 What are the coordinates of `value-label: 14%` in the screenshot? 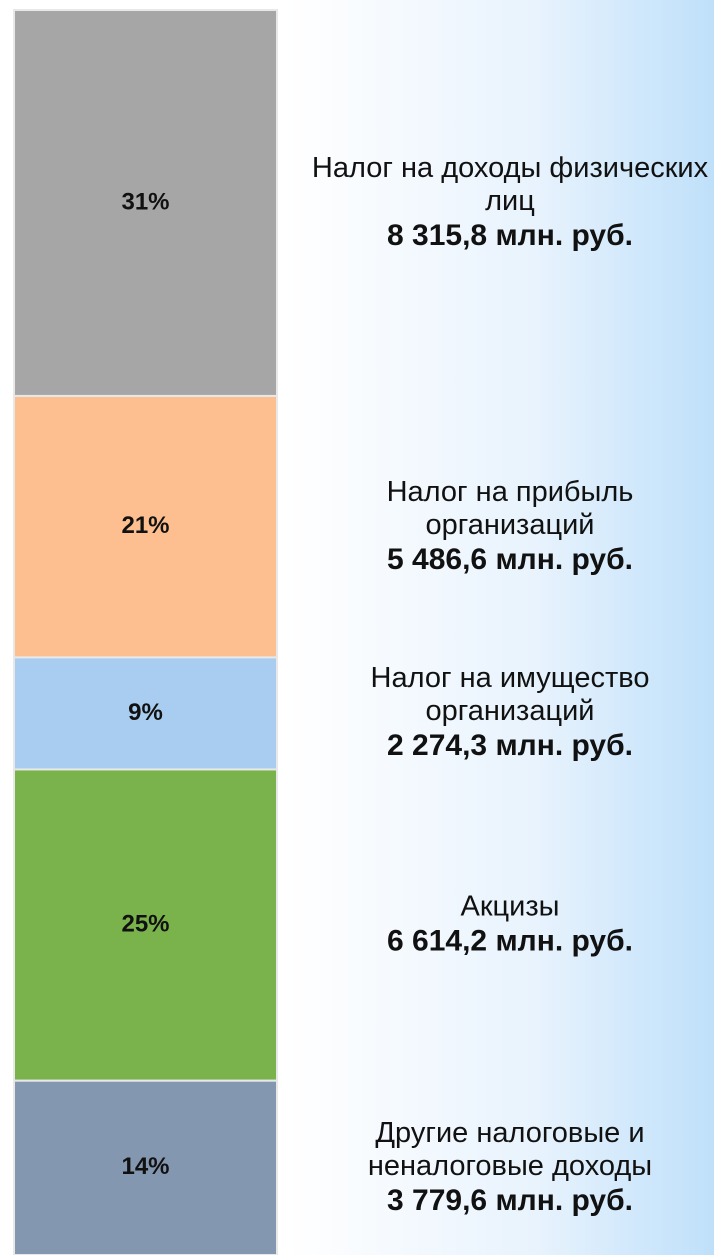 It's located at (145, 1166).